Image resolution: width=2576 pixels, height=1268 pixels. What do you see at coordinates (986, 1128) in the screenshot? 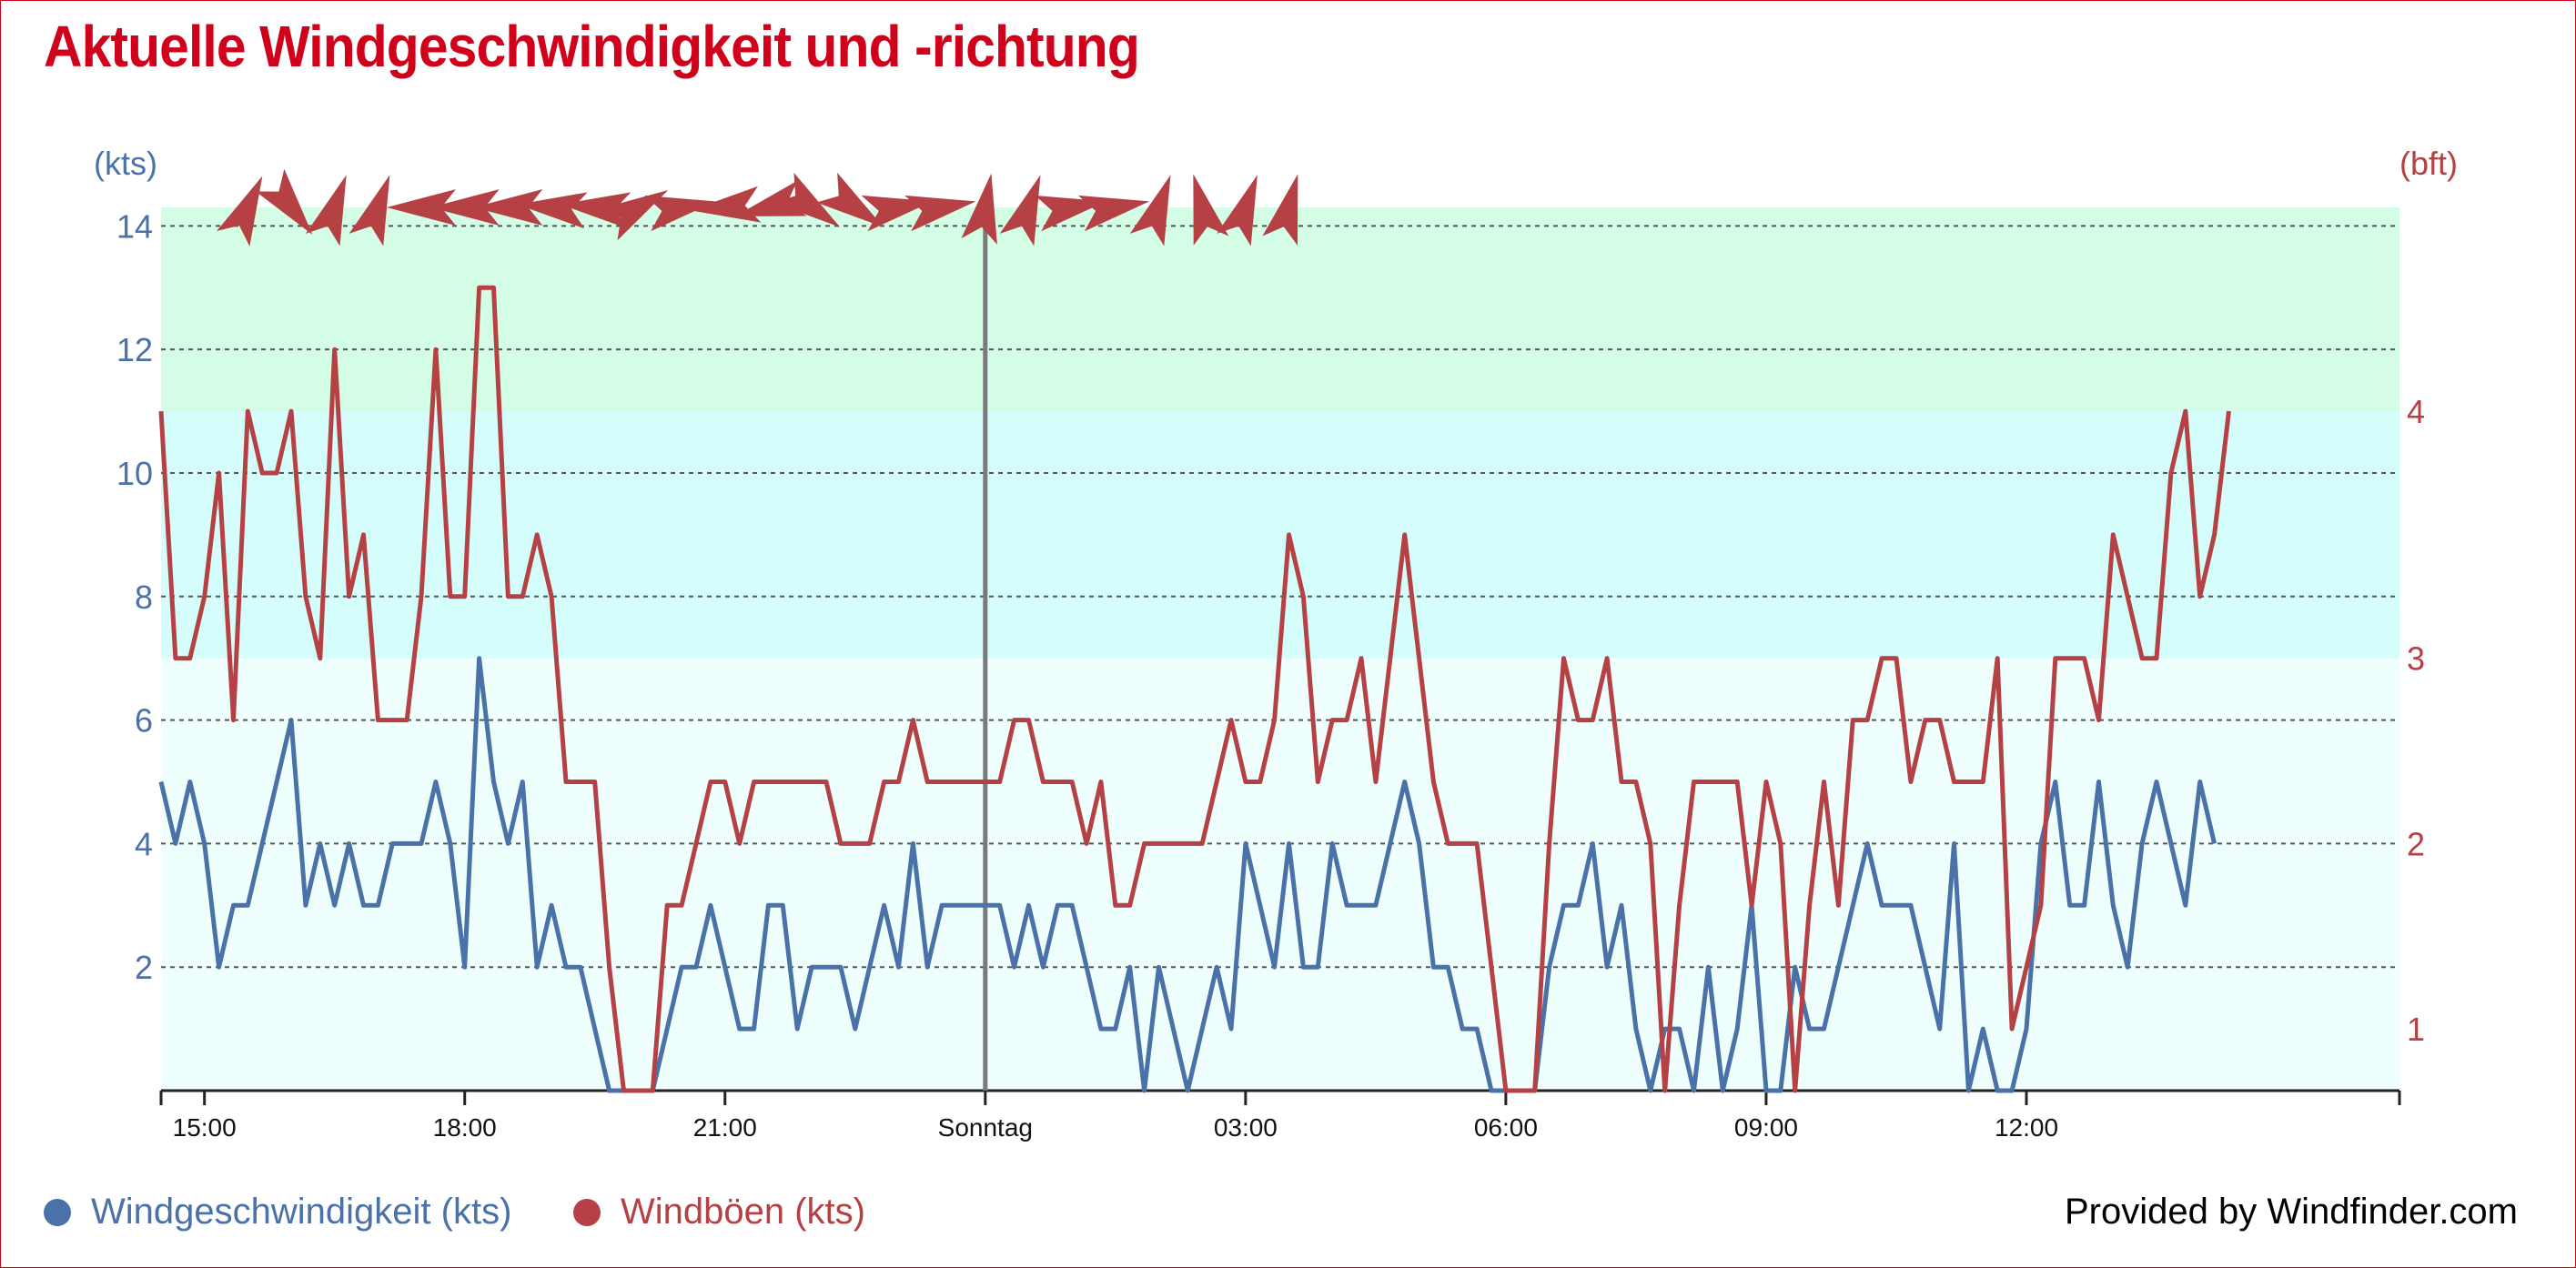
I see `x-tick-label: Sonntag` at bounding box center [986, 1128].